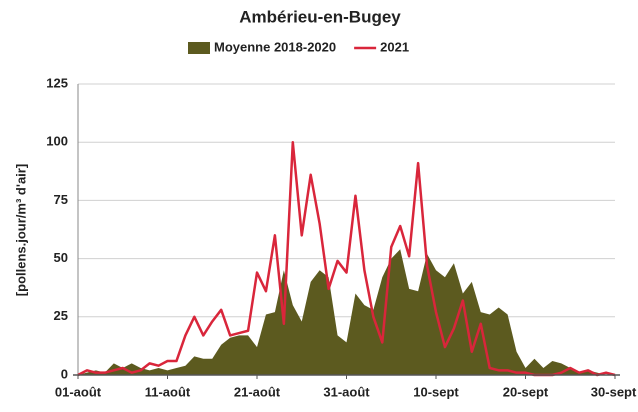 The width and height of the screenshot is (638, 412). I want to click on x-tick-label: 11-août, so click(168, 391).